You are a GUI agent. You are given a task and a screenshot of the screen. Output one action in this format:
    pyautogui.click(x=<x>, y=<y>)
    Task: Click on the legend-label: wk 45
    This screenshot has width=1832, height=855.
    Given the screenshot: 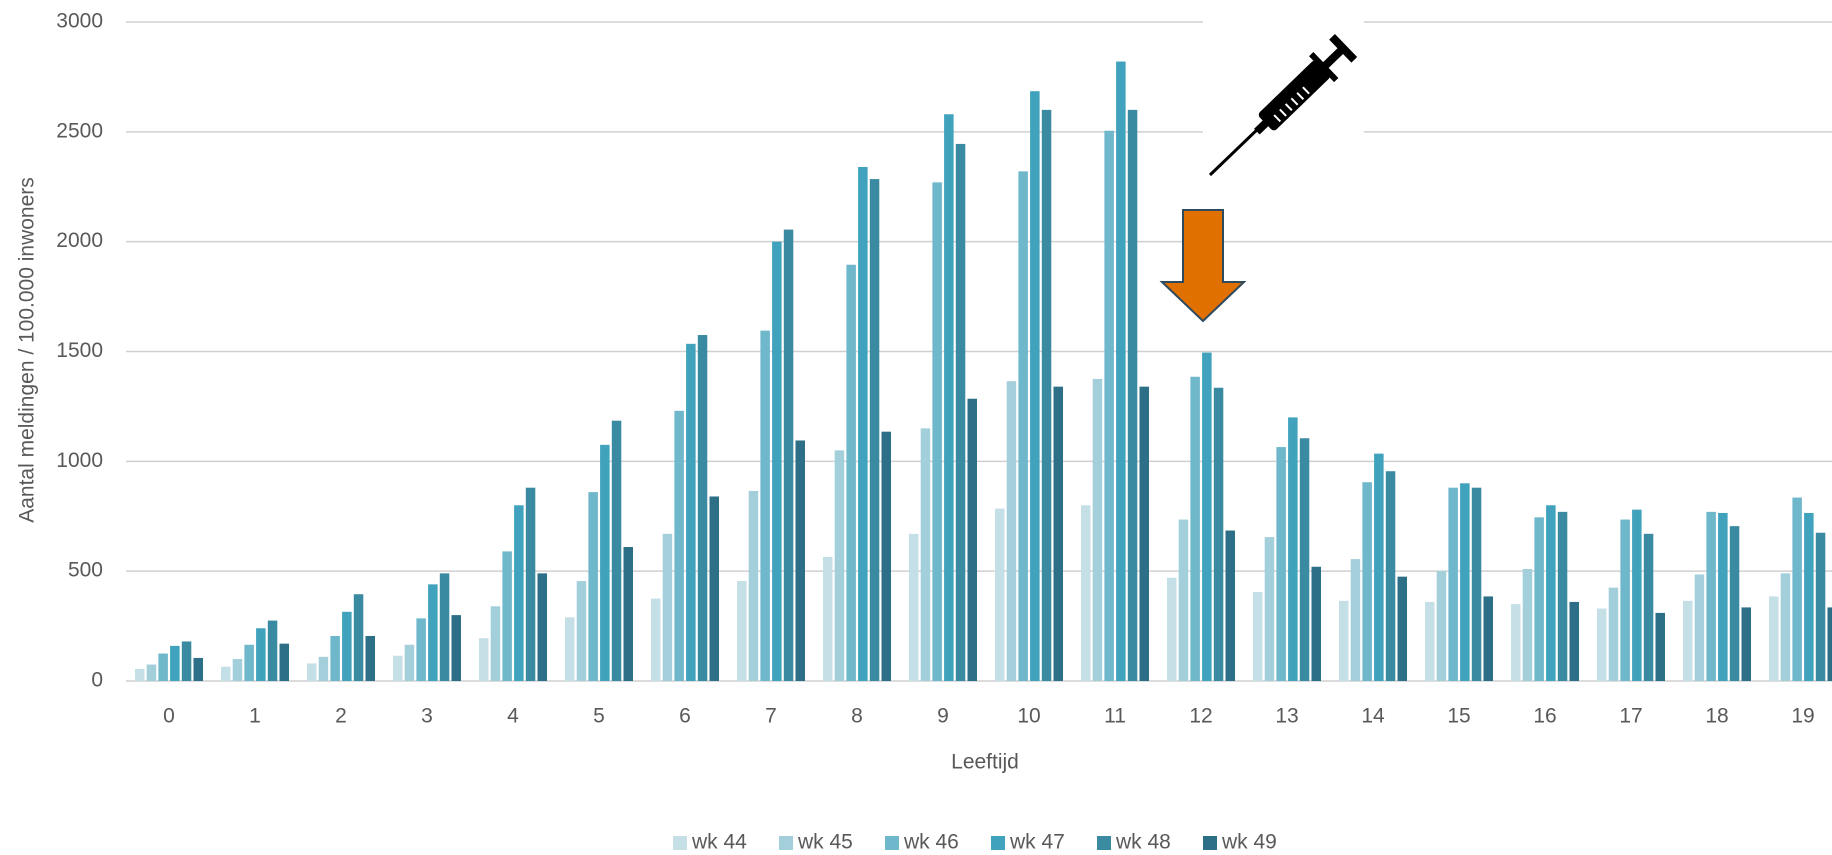 What is the action you would take?
    pyautogui.click(x=825, y=842)
    